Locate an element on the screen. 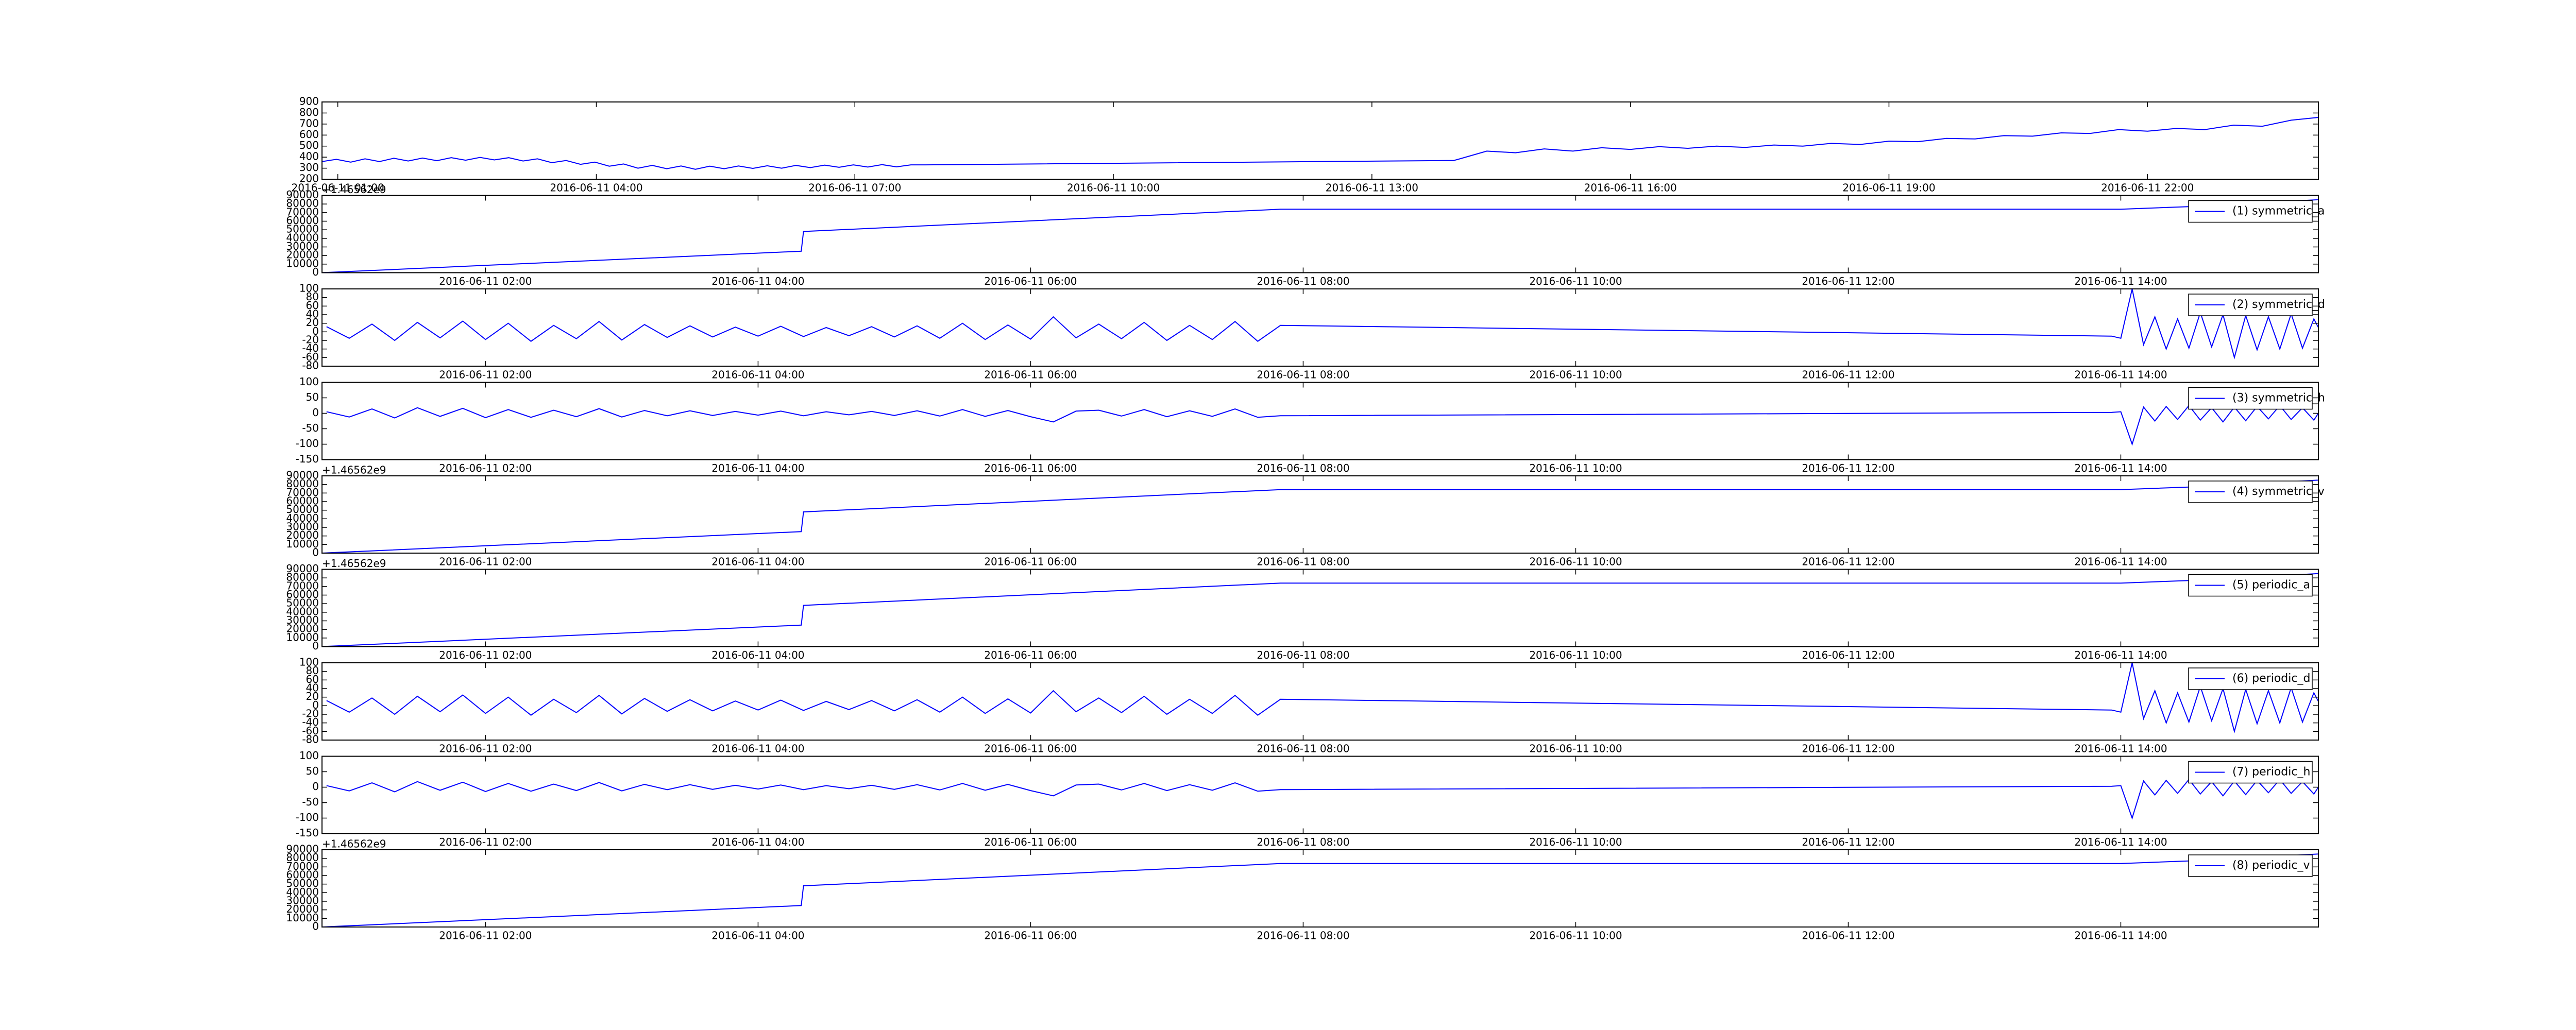 The width and height of the screenshot is (2576, 1030). axes-frame is located at coordinates (1320, 327).